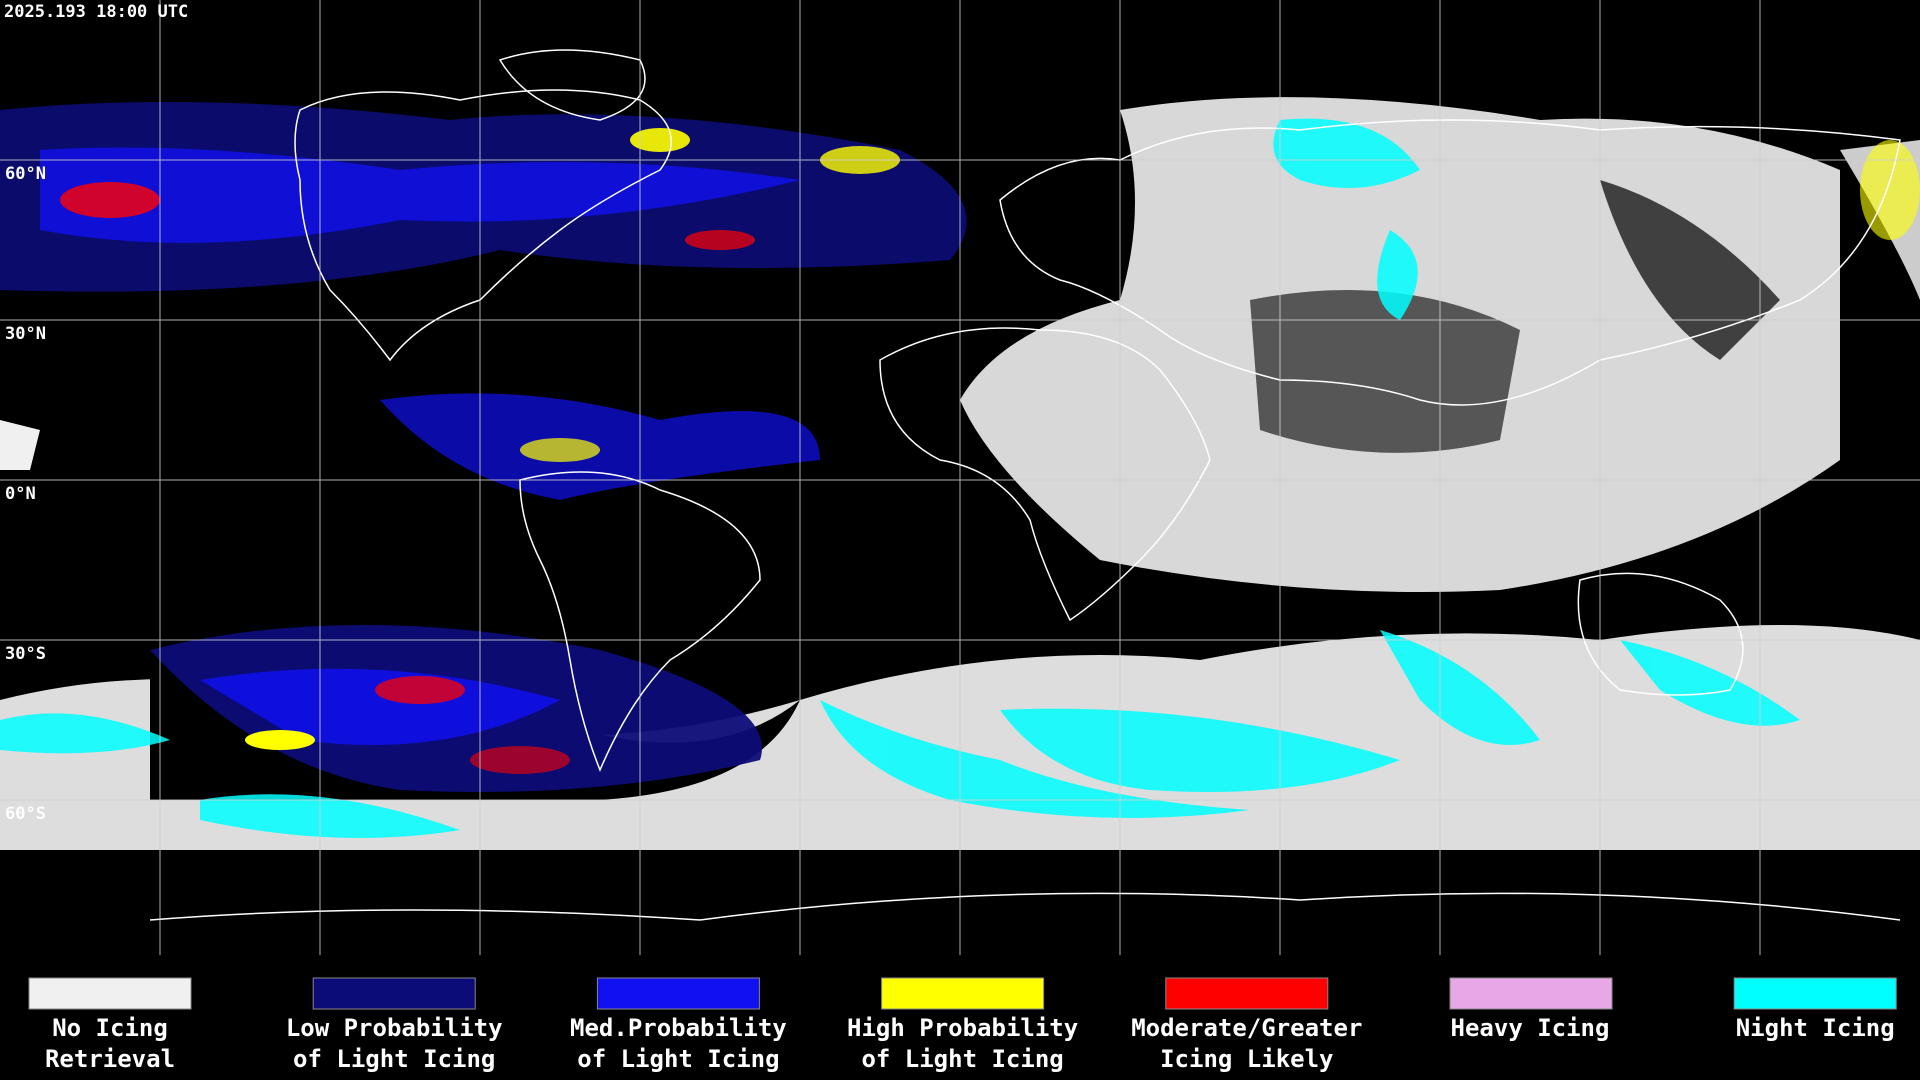 The height and width of the screenshot is (1080, 1920). I want to click on latitude-labels: 60°N 30°N 0°N 30°S 60°S, so click(25, 494).